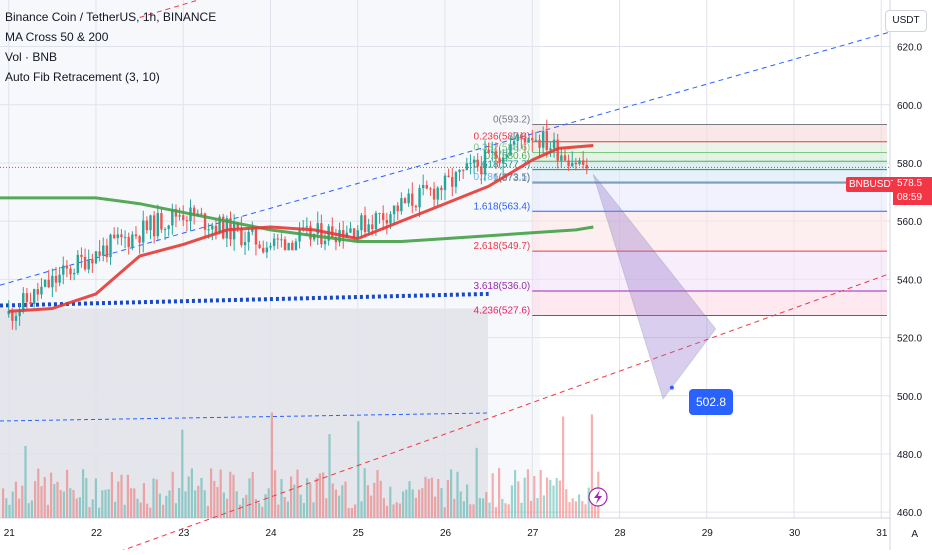 This screenshot has height=555, width=932. What do you see at coordinates (57, 37) in the screenshot?
I see `legend-ma-cross: MA Cross 50 & 200` at bounding box center [57, 37].